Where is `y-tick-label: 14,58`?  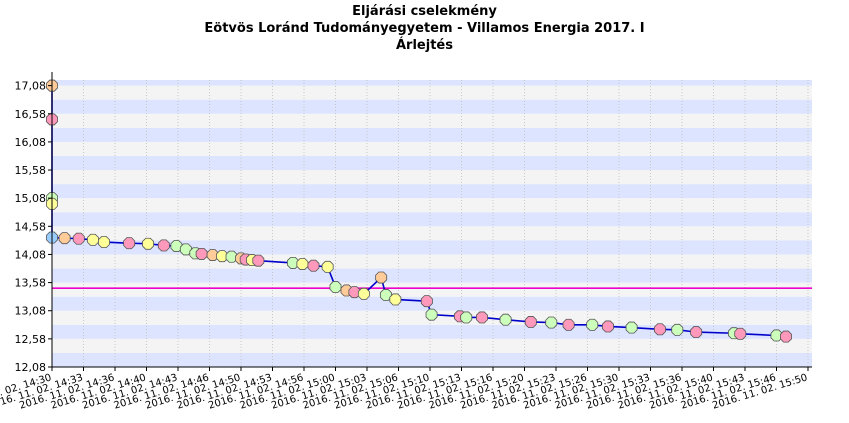 y-tick-label: 14,58 is located at coordinates (31, 226).